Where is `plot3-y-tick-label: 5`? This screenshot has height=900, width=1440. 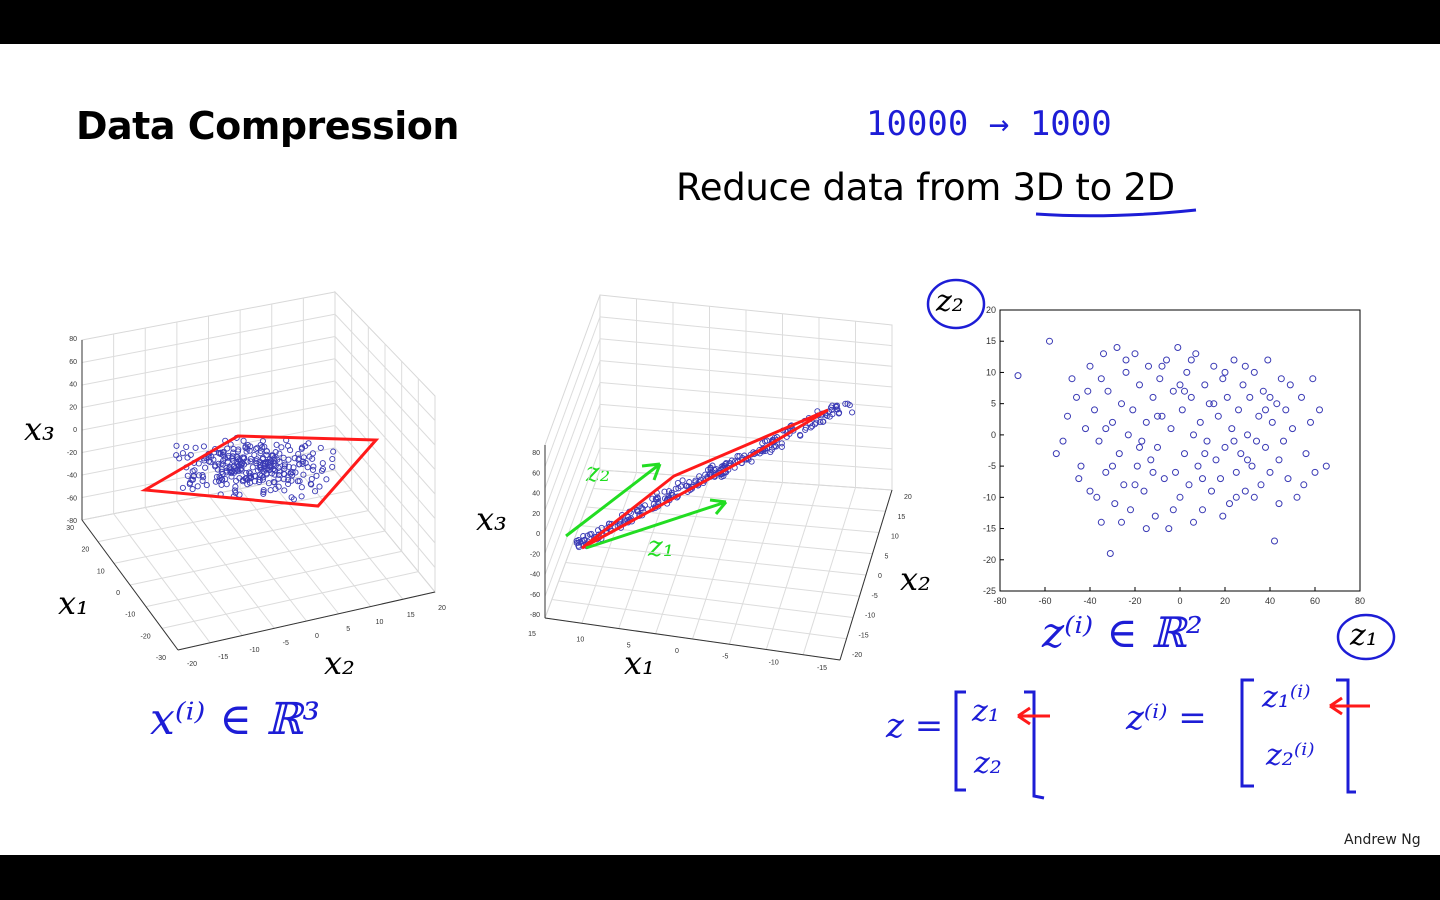
plot3-y-tick-label: 5 is located at coordinates (993, 404).